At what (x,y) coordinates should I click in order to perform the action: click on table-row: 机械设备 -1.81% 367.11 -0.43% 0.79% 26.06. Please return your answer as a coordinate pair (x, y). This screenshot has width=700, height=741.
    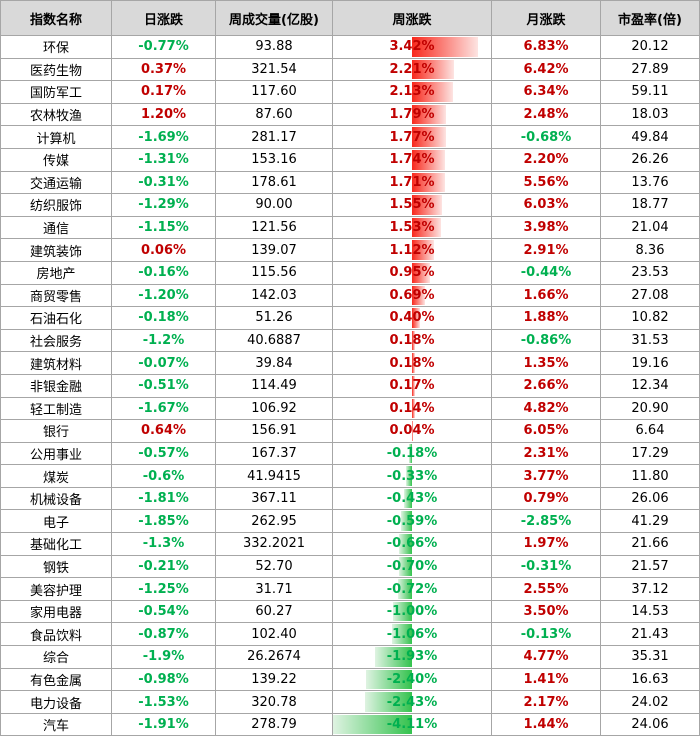
    Looking at the image, I should click on (350, 498).